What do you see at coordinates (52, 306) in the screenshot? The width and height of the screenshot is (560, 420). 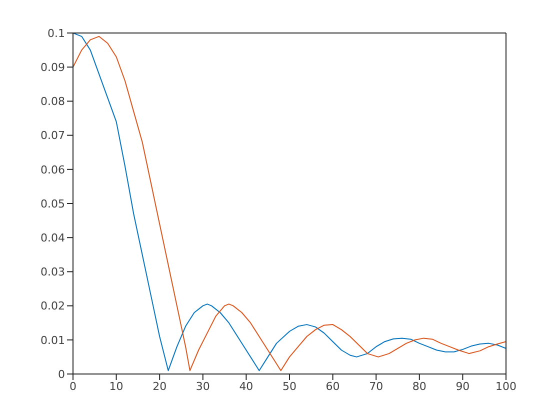 I see `y-tick-label: 0.02` at bounding box center [52, 306].